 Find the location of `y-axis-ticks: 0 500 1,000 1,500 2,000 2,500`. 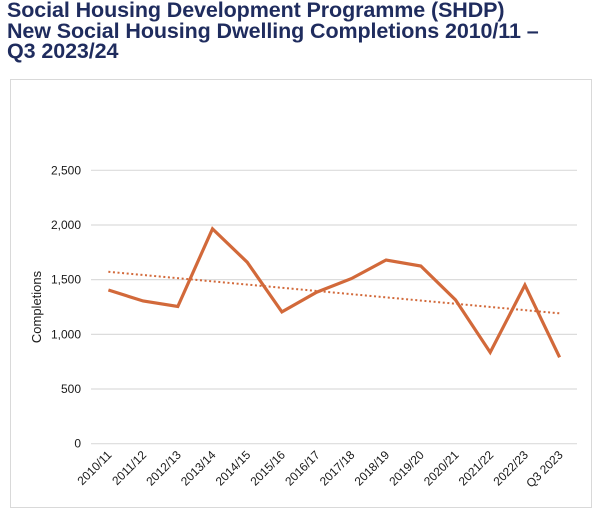

y-axis-ticks: 0 500 1,000 1,500 2,000 2,500 is located at coordinates (66, 306).